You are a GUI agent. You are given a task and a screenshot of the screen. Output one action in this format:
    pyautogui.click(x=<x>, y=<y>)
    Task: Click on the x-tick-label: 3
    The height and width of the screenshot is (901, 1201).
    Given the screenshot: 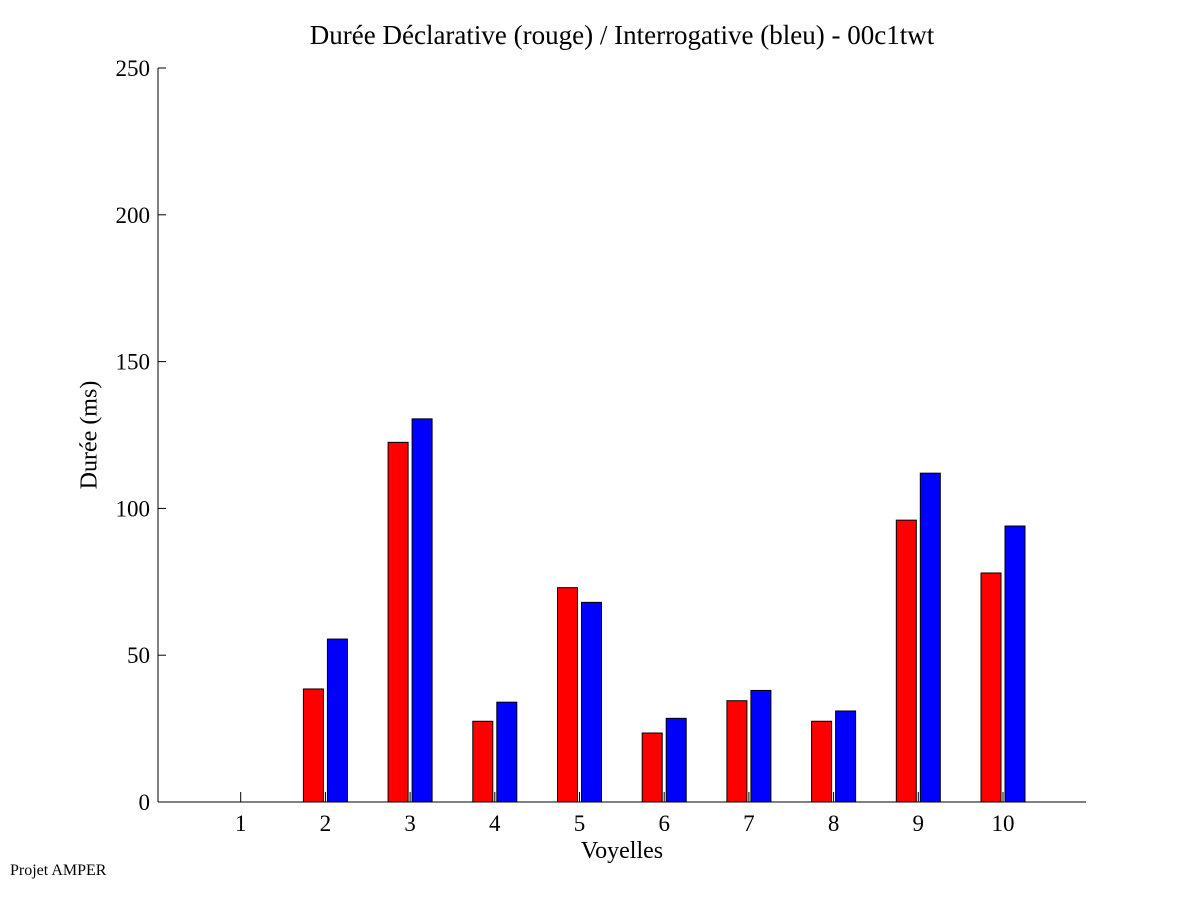 What is the action you would take?
    pyautogui.click(x=410, y=823)
    